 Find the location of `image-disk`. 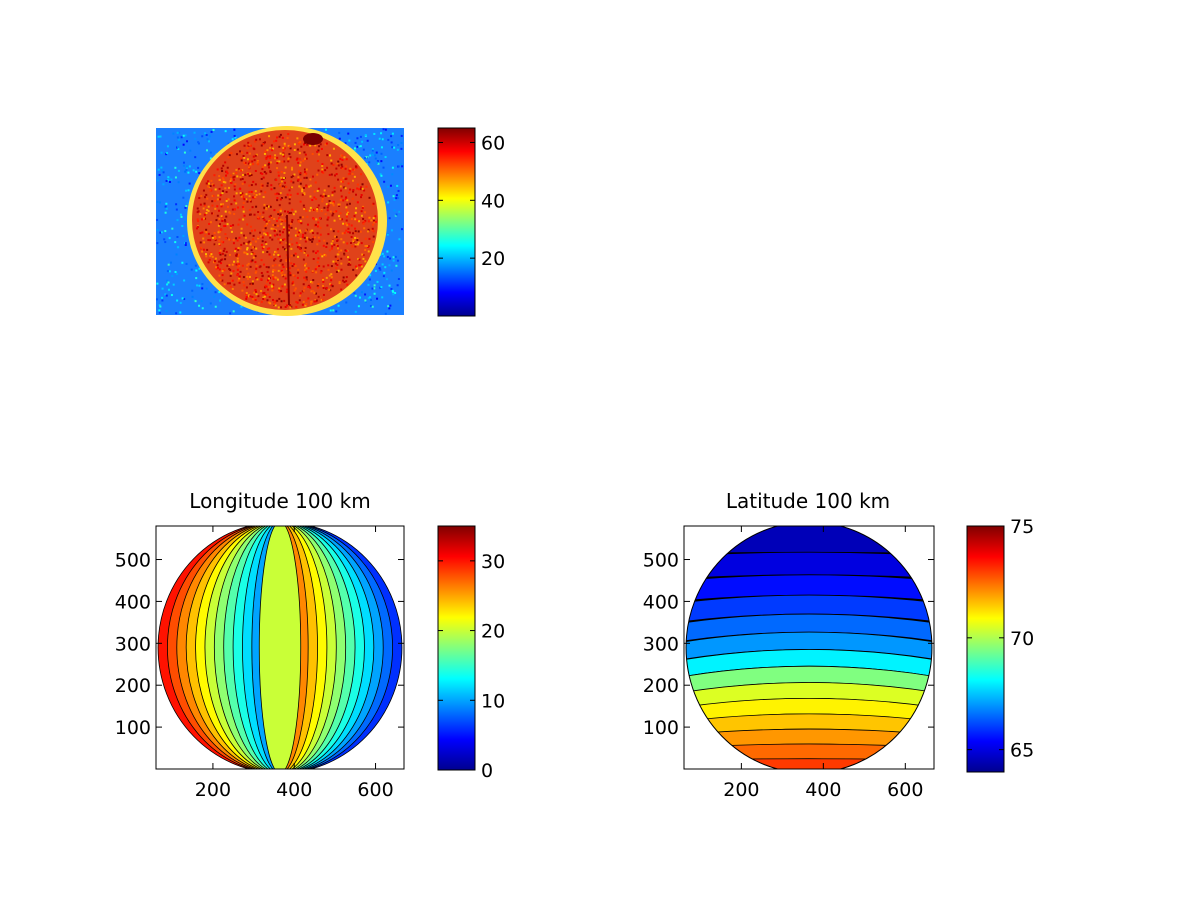

image-disk is located at coordinates (285, 220).